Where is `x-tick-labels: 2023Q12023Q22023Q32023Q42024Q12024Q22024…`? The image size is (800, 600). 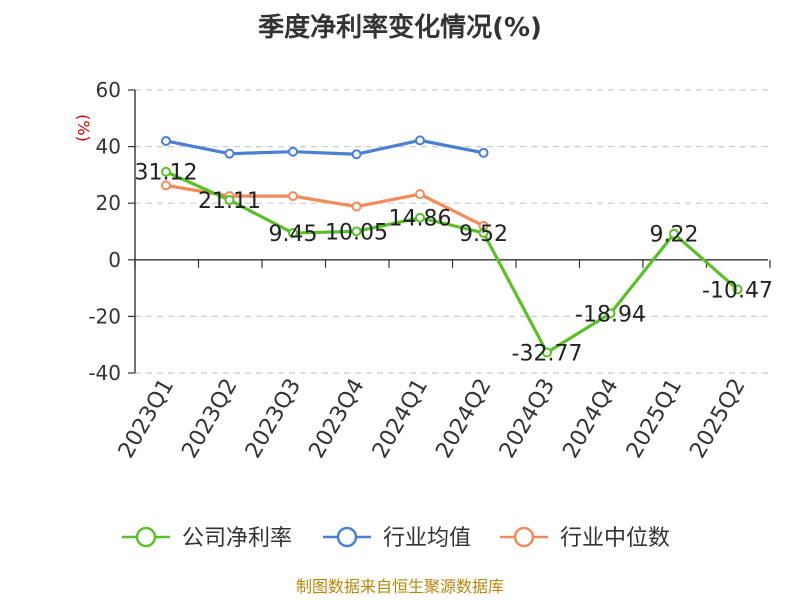 x-tick-labels: 2023Q12023Q22023Q32023Q42024Q12024Q22024… is located at coordinates (432, 419).